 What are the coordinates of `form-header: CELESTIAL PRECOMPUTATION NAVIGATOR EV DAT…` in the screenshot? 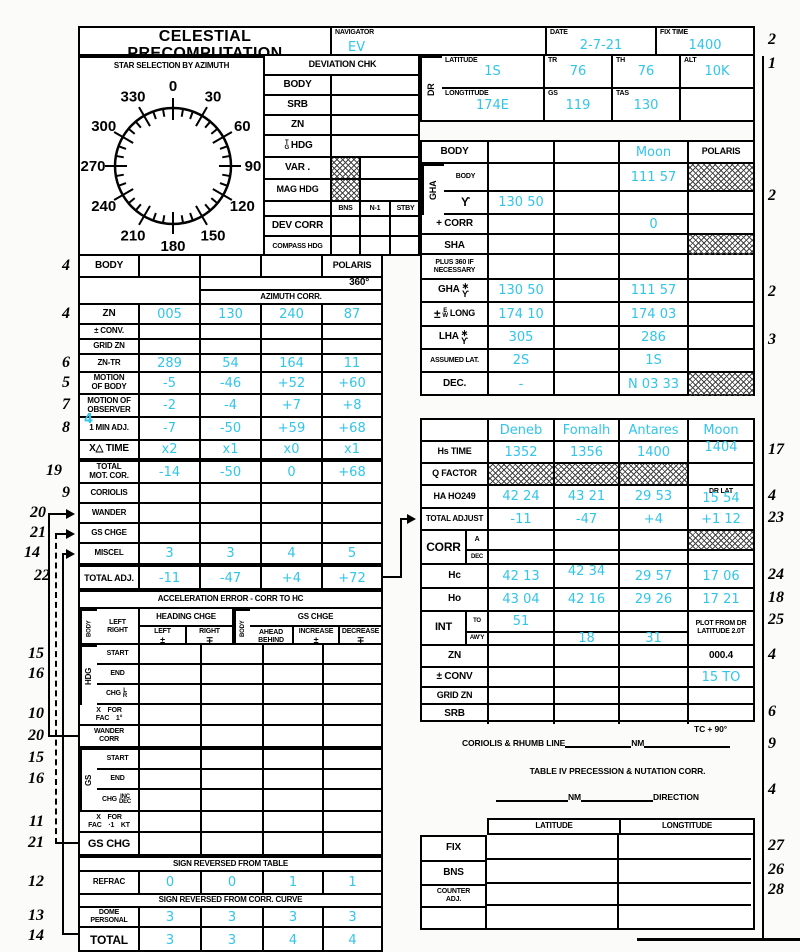 It's located at (416, 45).